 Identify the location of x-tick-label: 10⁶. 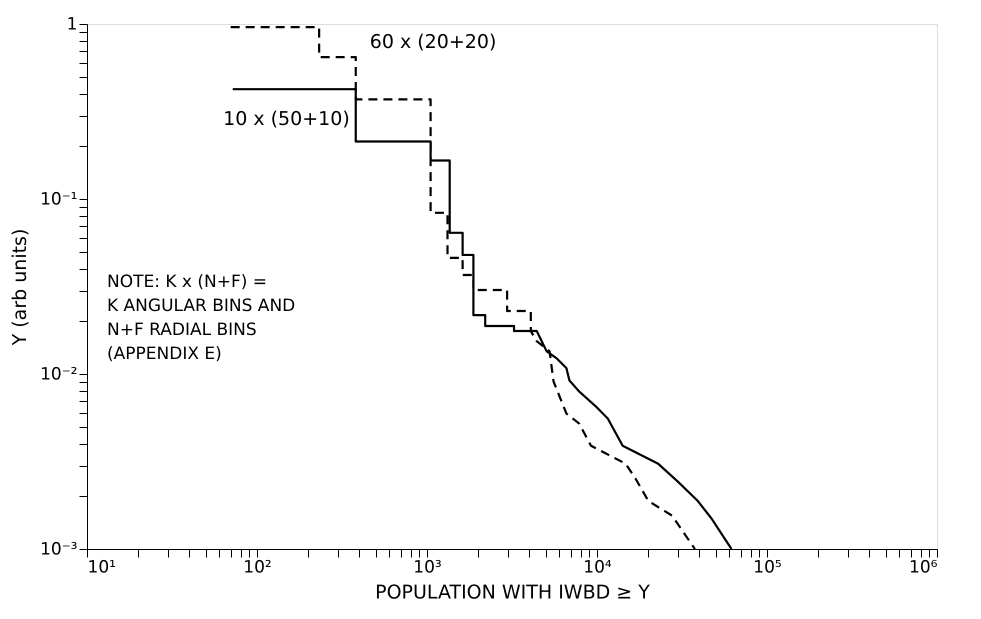
(923, 568).